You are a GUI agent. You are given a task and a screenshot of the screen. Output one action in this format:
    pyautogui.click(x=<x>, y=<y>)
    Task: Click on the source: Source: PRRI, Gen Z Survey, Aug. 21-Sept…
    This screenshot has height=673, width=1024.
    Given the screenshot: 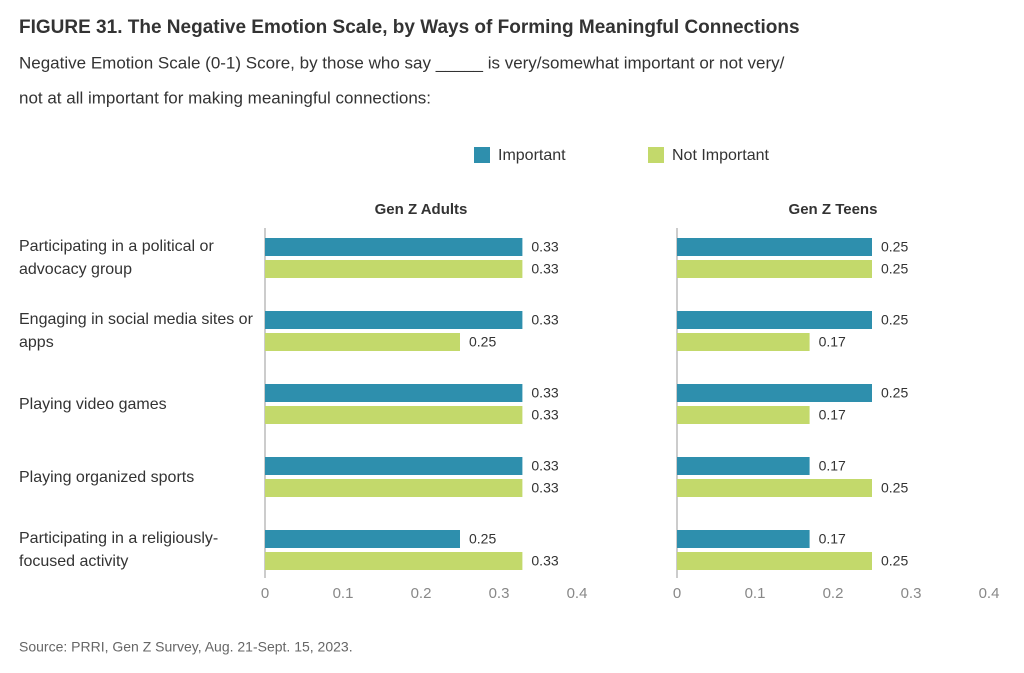 What is the action you would take?
    pyautogui.click(x=186, y=647)
    